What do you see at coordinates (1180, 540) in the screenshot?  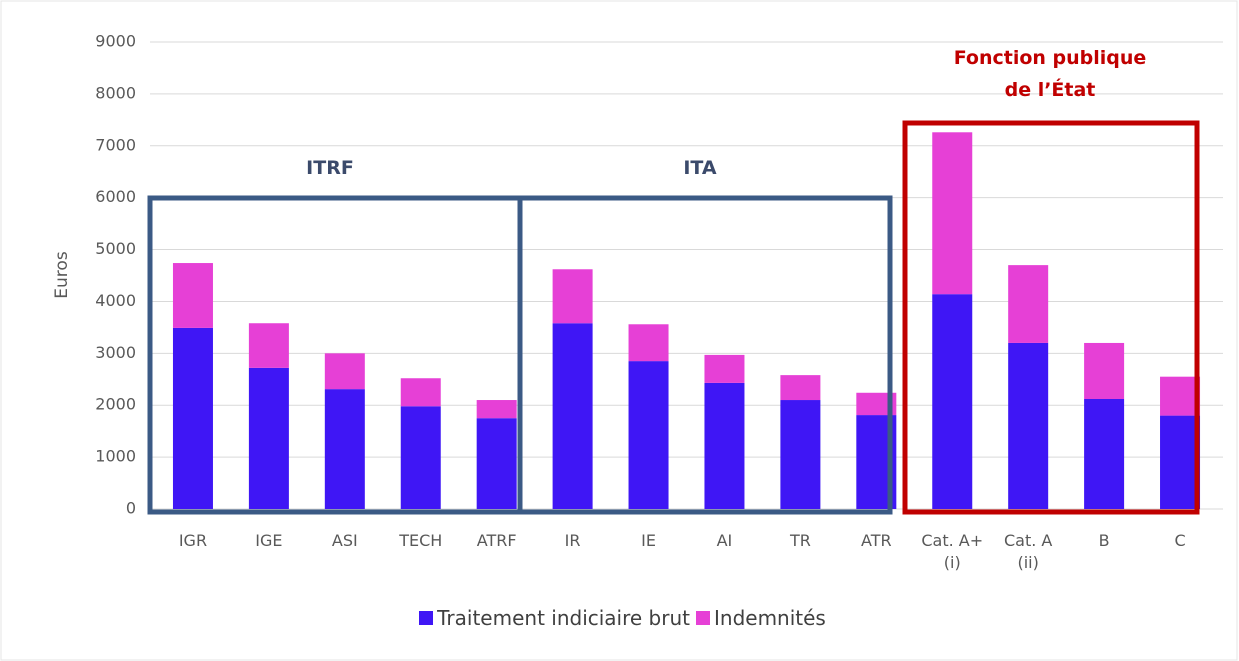 I see `x-tick-label: C` at bounding box center [1180, 540].